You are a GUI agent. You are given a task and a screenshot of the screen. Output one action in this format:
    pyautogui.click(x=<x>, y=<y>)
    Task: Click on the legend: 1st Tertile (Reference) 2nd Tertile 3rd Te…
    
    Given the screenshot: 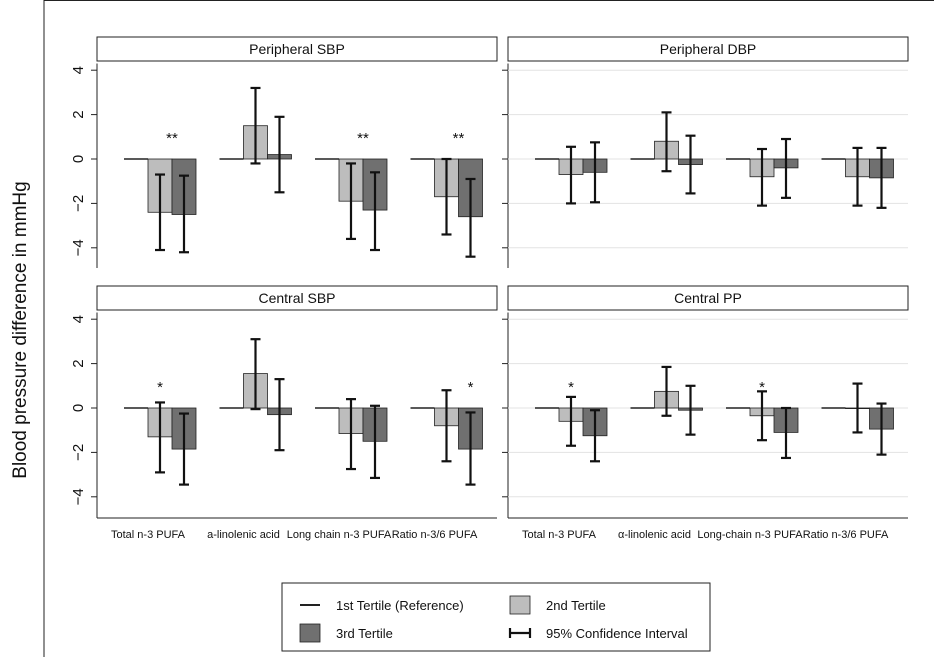 What is the action you would take?
    pyautogui.click(x=496, y=617)
    